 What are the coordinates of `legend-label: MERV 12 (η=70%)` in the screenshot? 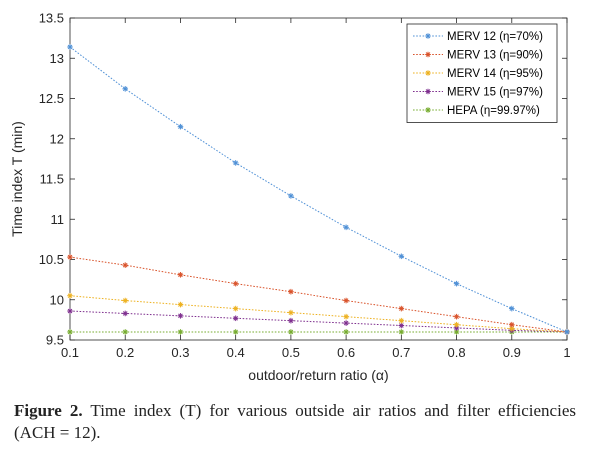 It's located at (495, 37).